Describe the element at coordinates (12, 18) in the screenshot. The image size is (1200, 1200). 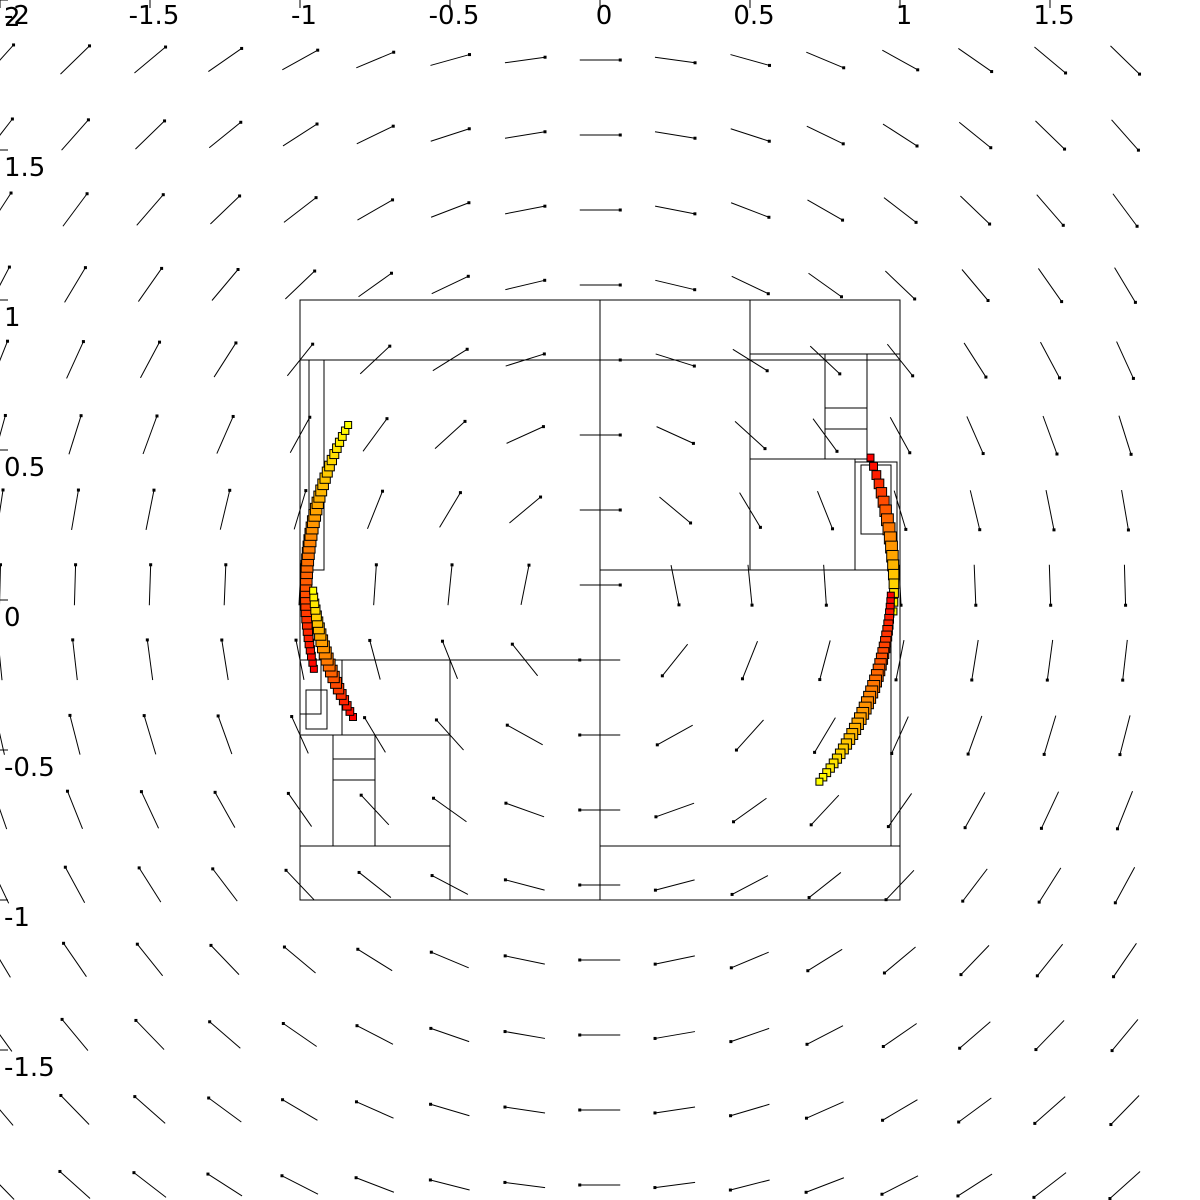
I see `y-tick-label: 2` at that location.